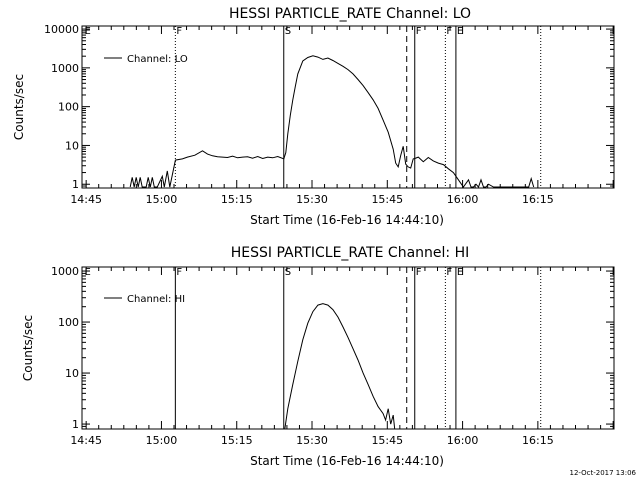 The width and height of the screenshot is (640, 480). I want to click on y-tick-label: 10000, so click(61, 29).